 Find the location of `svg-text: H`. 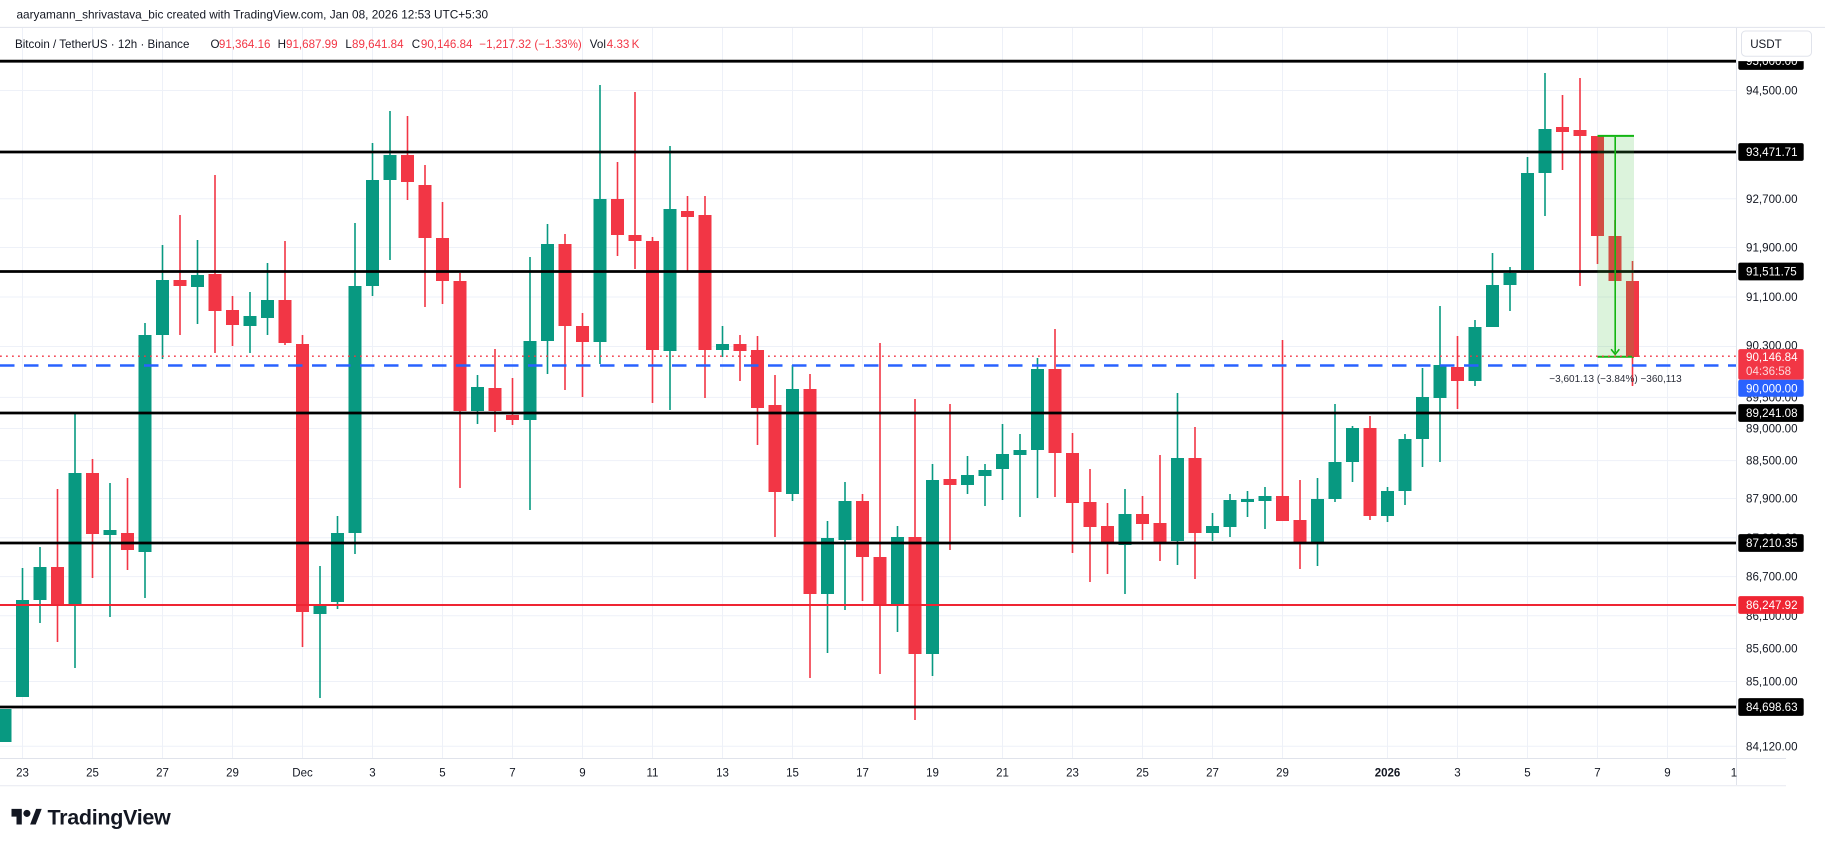

svg-text: H is located at coordinates (282, 44).